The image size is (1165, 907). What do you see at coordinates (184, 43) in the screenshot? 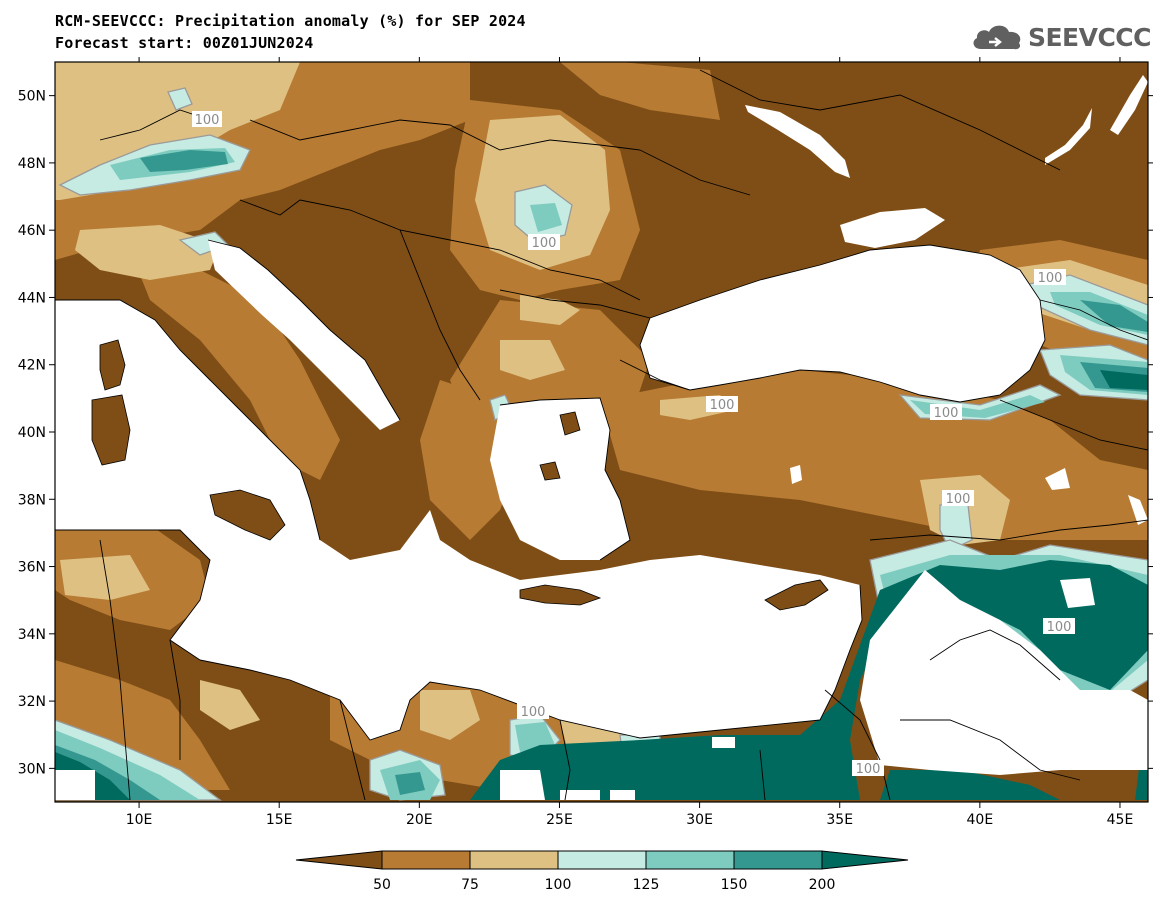
I see `forecast-start-label: Forecast start: 00Z01JUN2024` at bounding box center [184, 43].